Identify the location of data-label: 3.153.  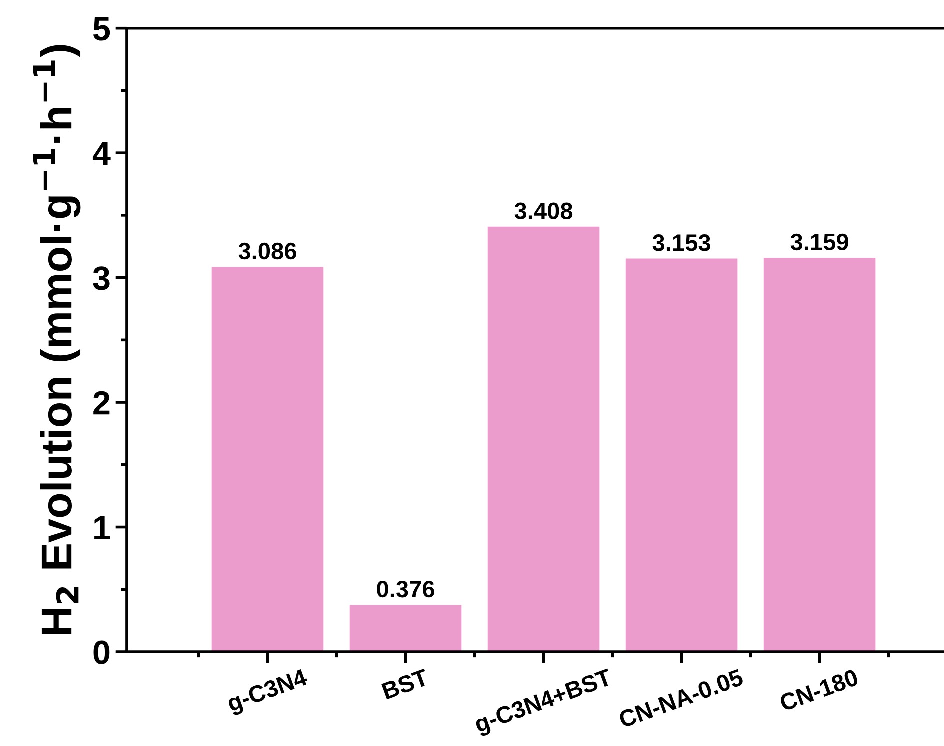
(681, 243).